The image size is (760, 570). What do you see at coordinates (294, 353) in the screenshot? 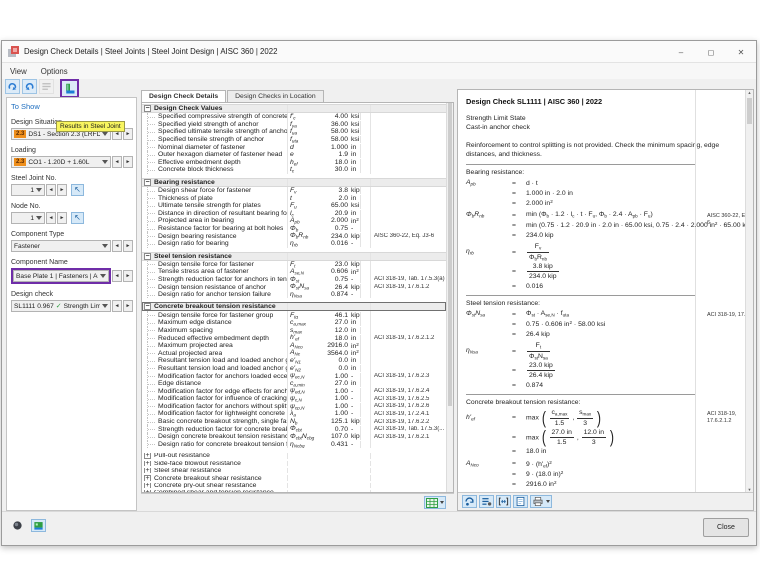
I see `check-value-row: Actual projected area ANc 3564.0 in2` at bounding box center [294, 353].